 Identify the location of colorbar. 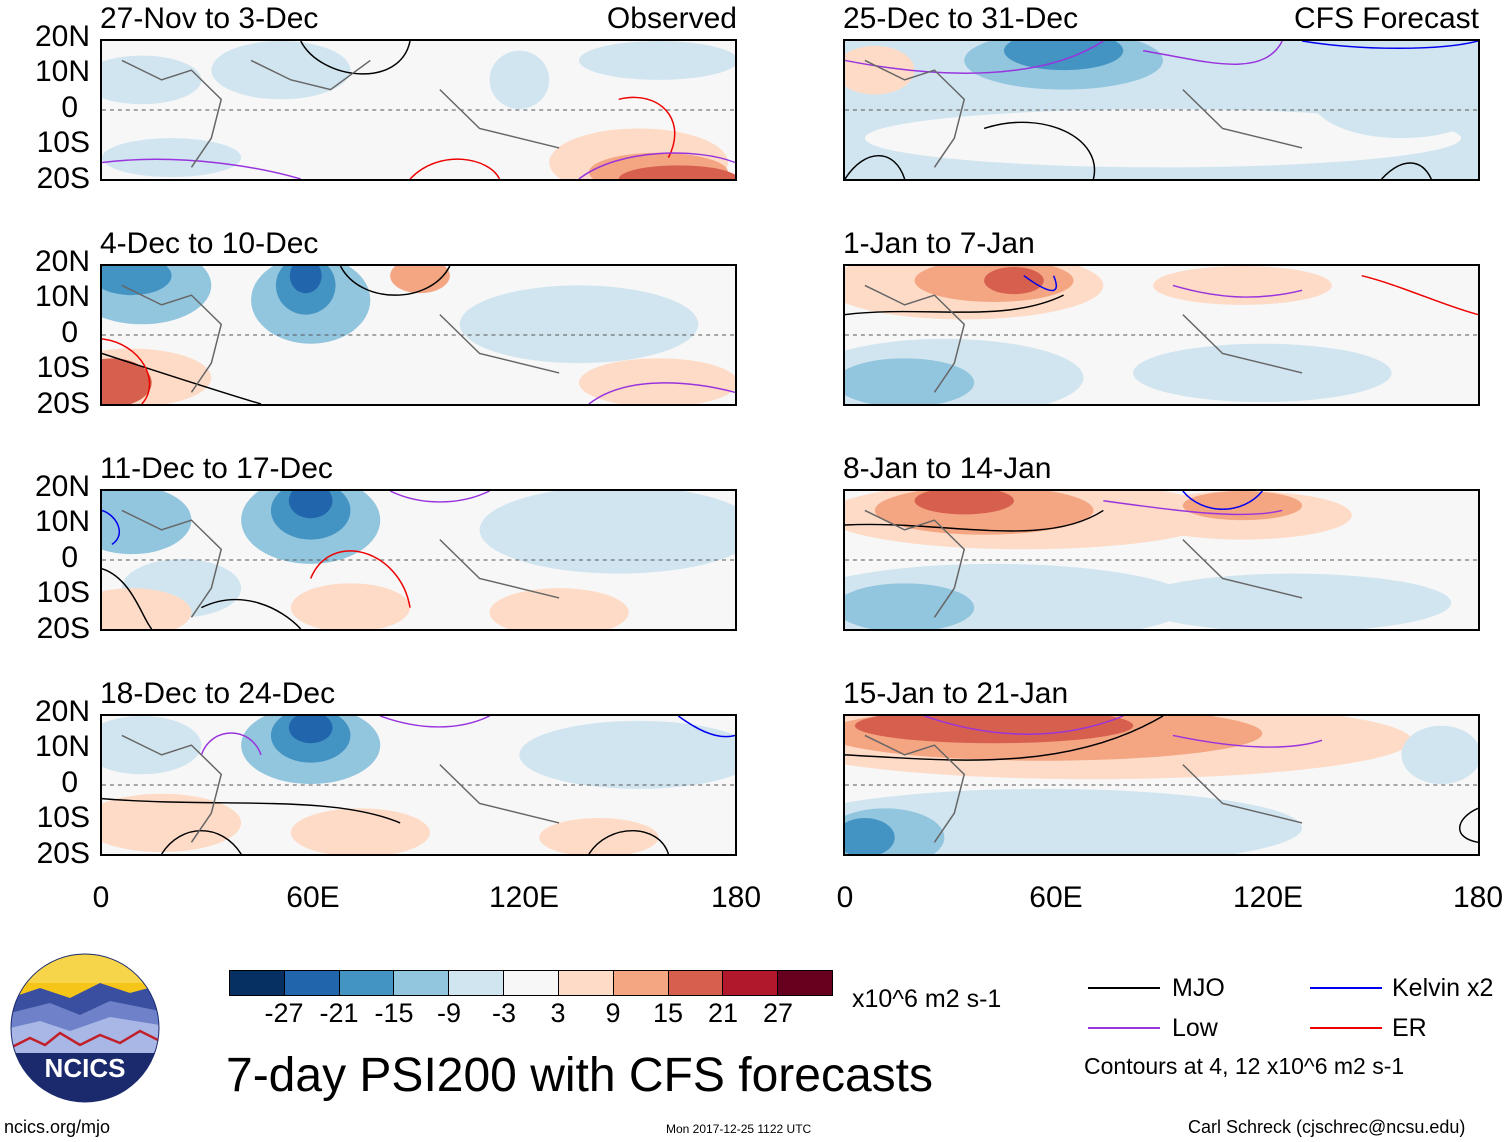
(531, 983).